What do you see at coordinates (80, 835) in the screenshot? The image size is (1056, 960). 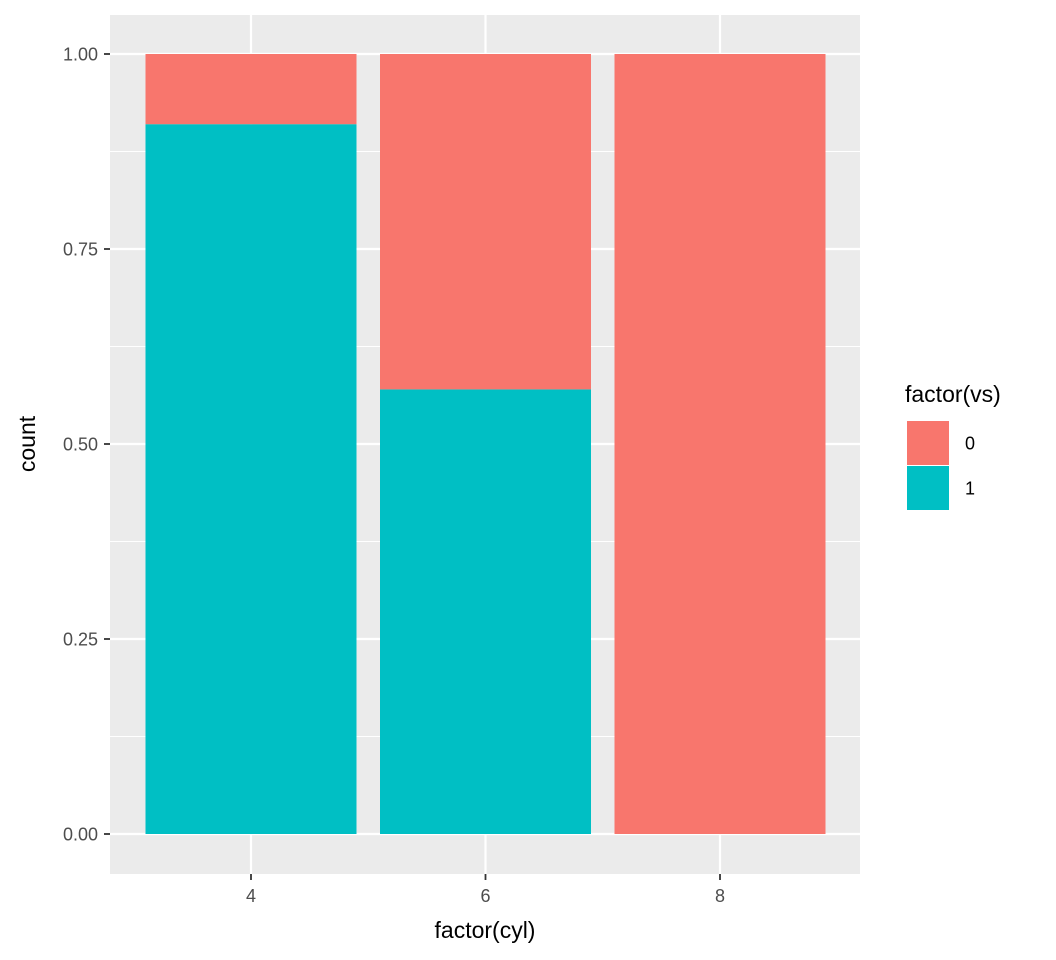 I see `y-tick-label: 0.00` at bounding box center [80, 835].